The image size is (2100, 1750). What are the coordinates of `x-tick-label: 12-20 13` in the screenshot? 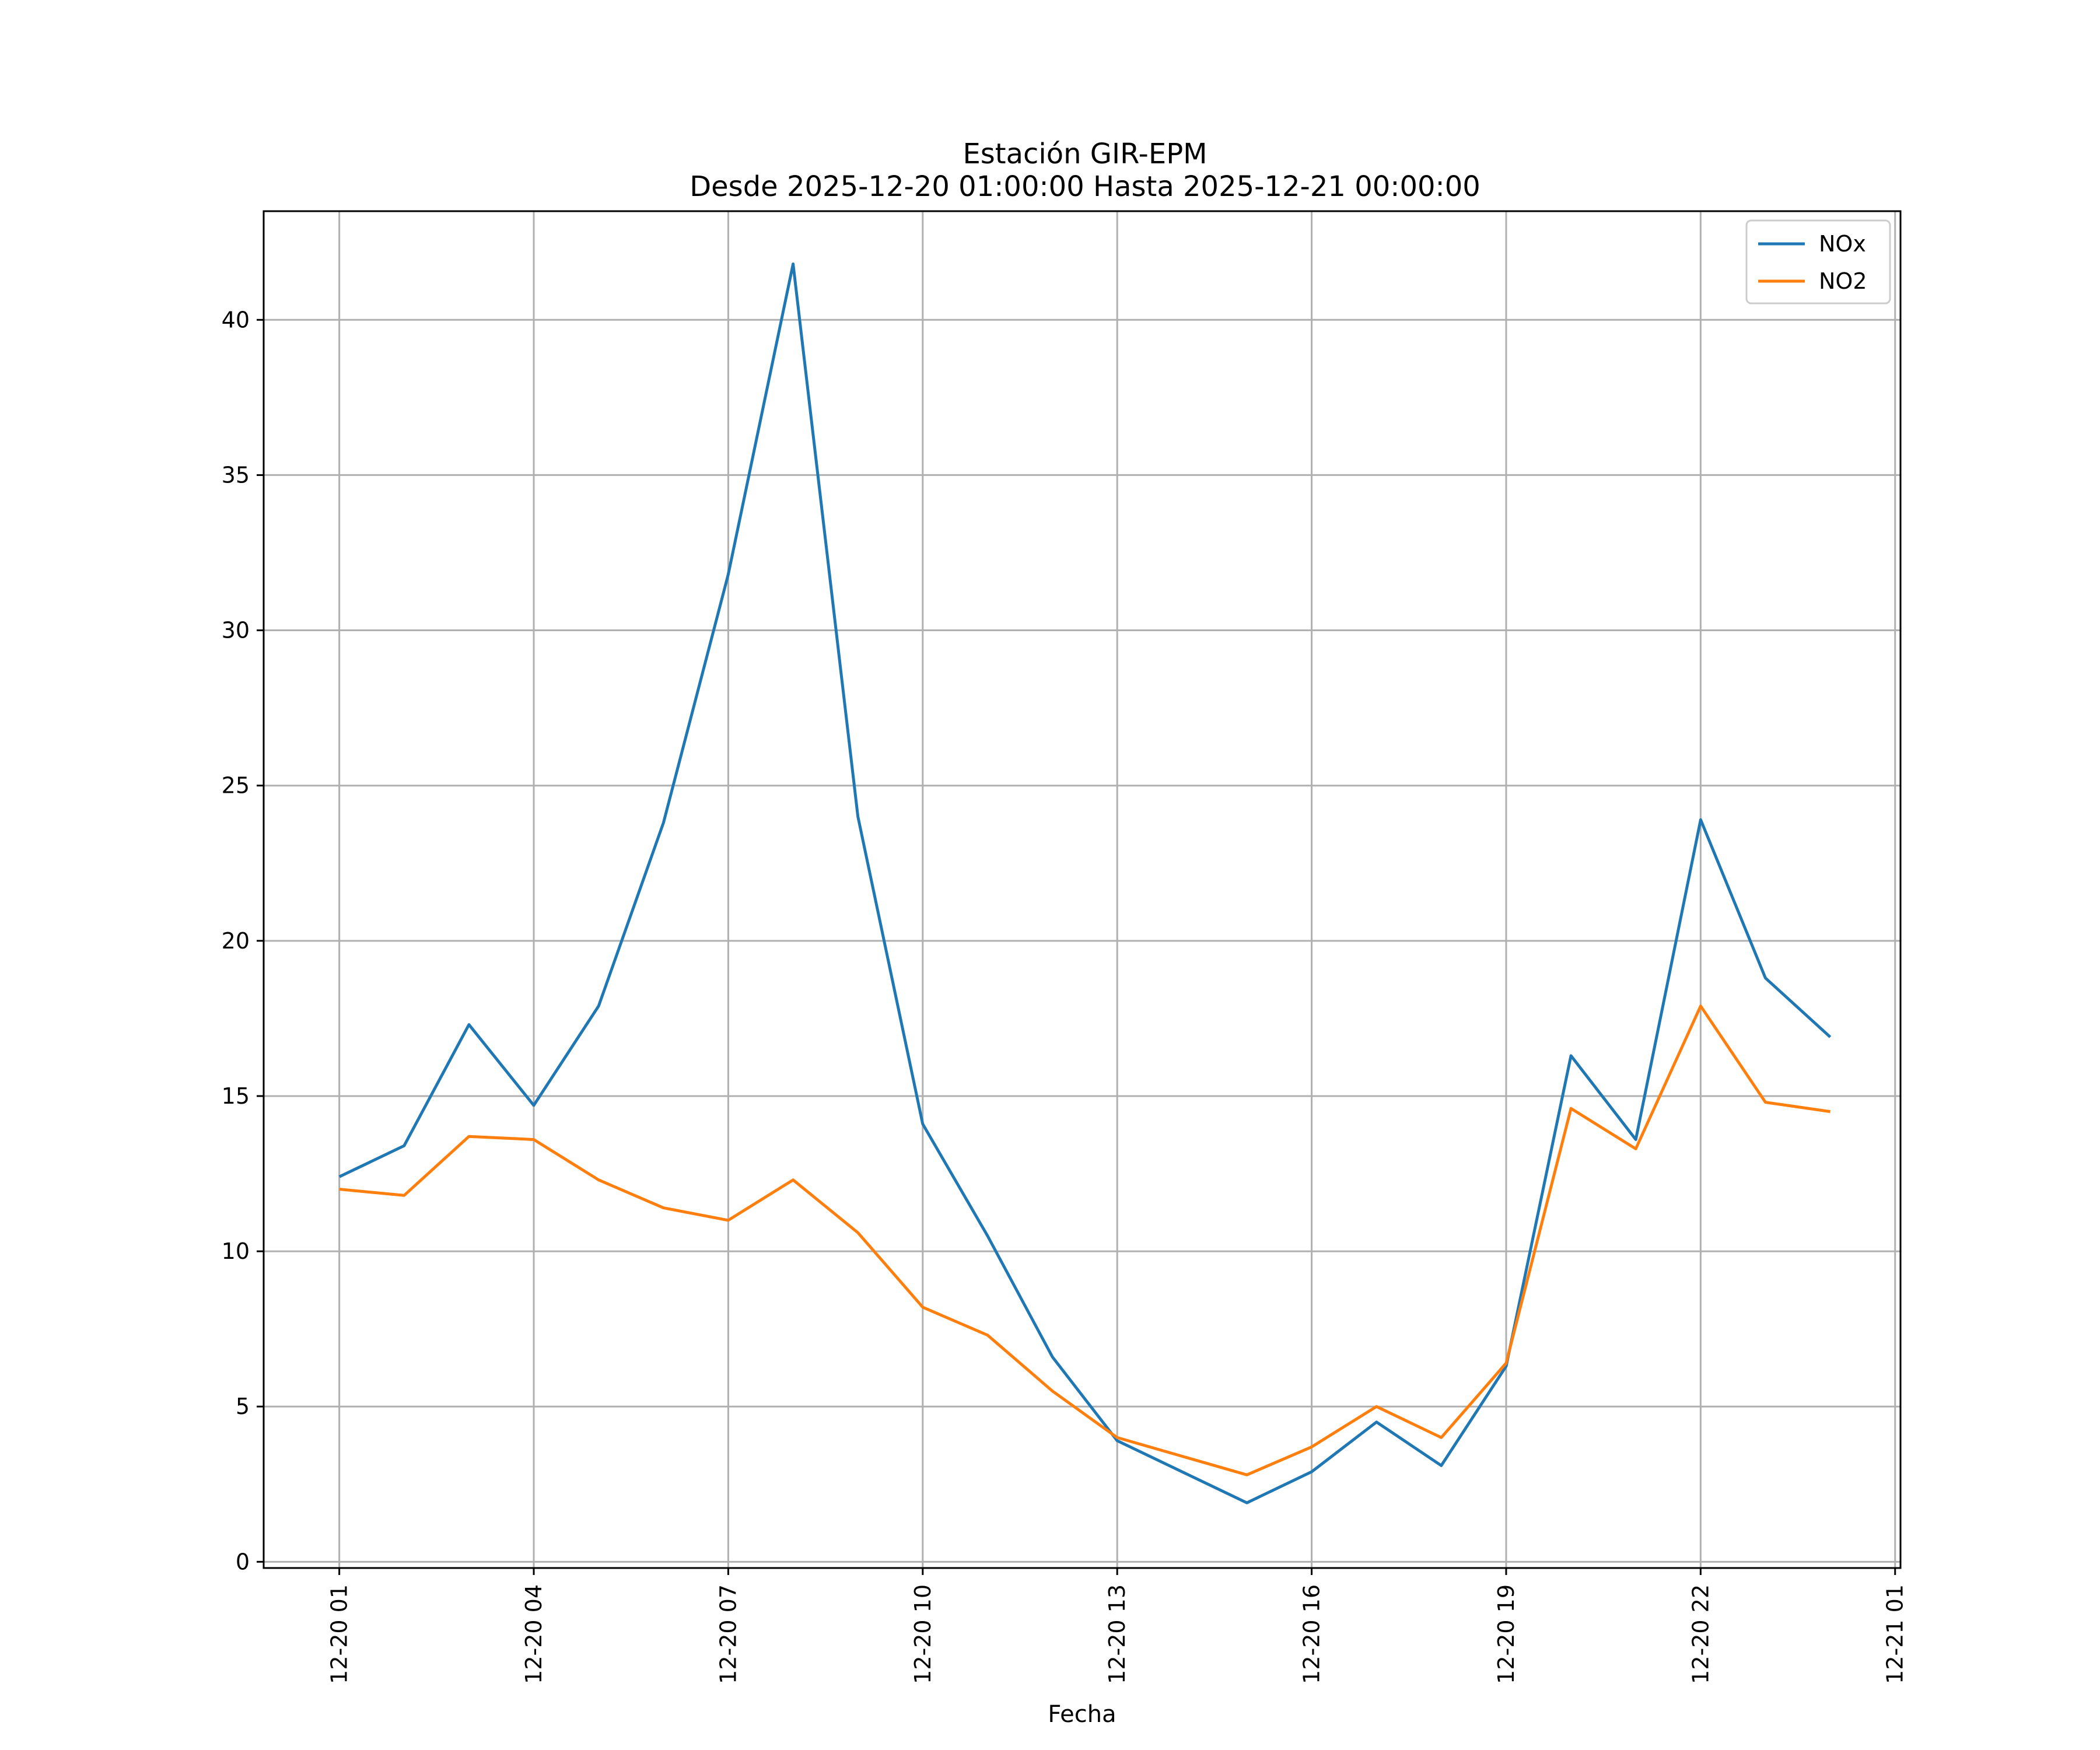 It's located at (1117, 1634).